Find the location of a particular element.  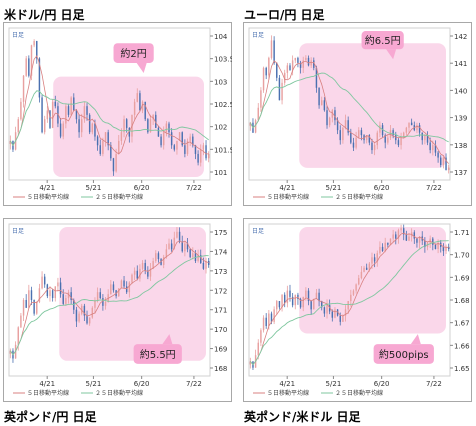

chart-title-usdjpy: 米ドル/円 日足 is located at coordinates (44, 15).